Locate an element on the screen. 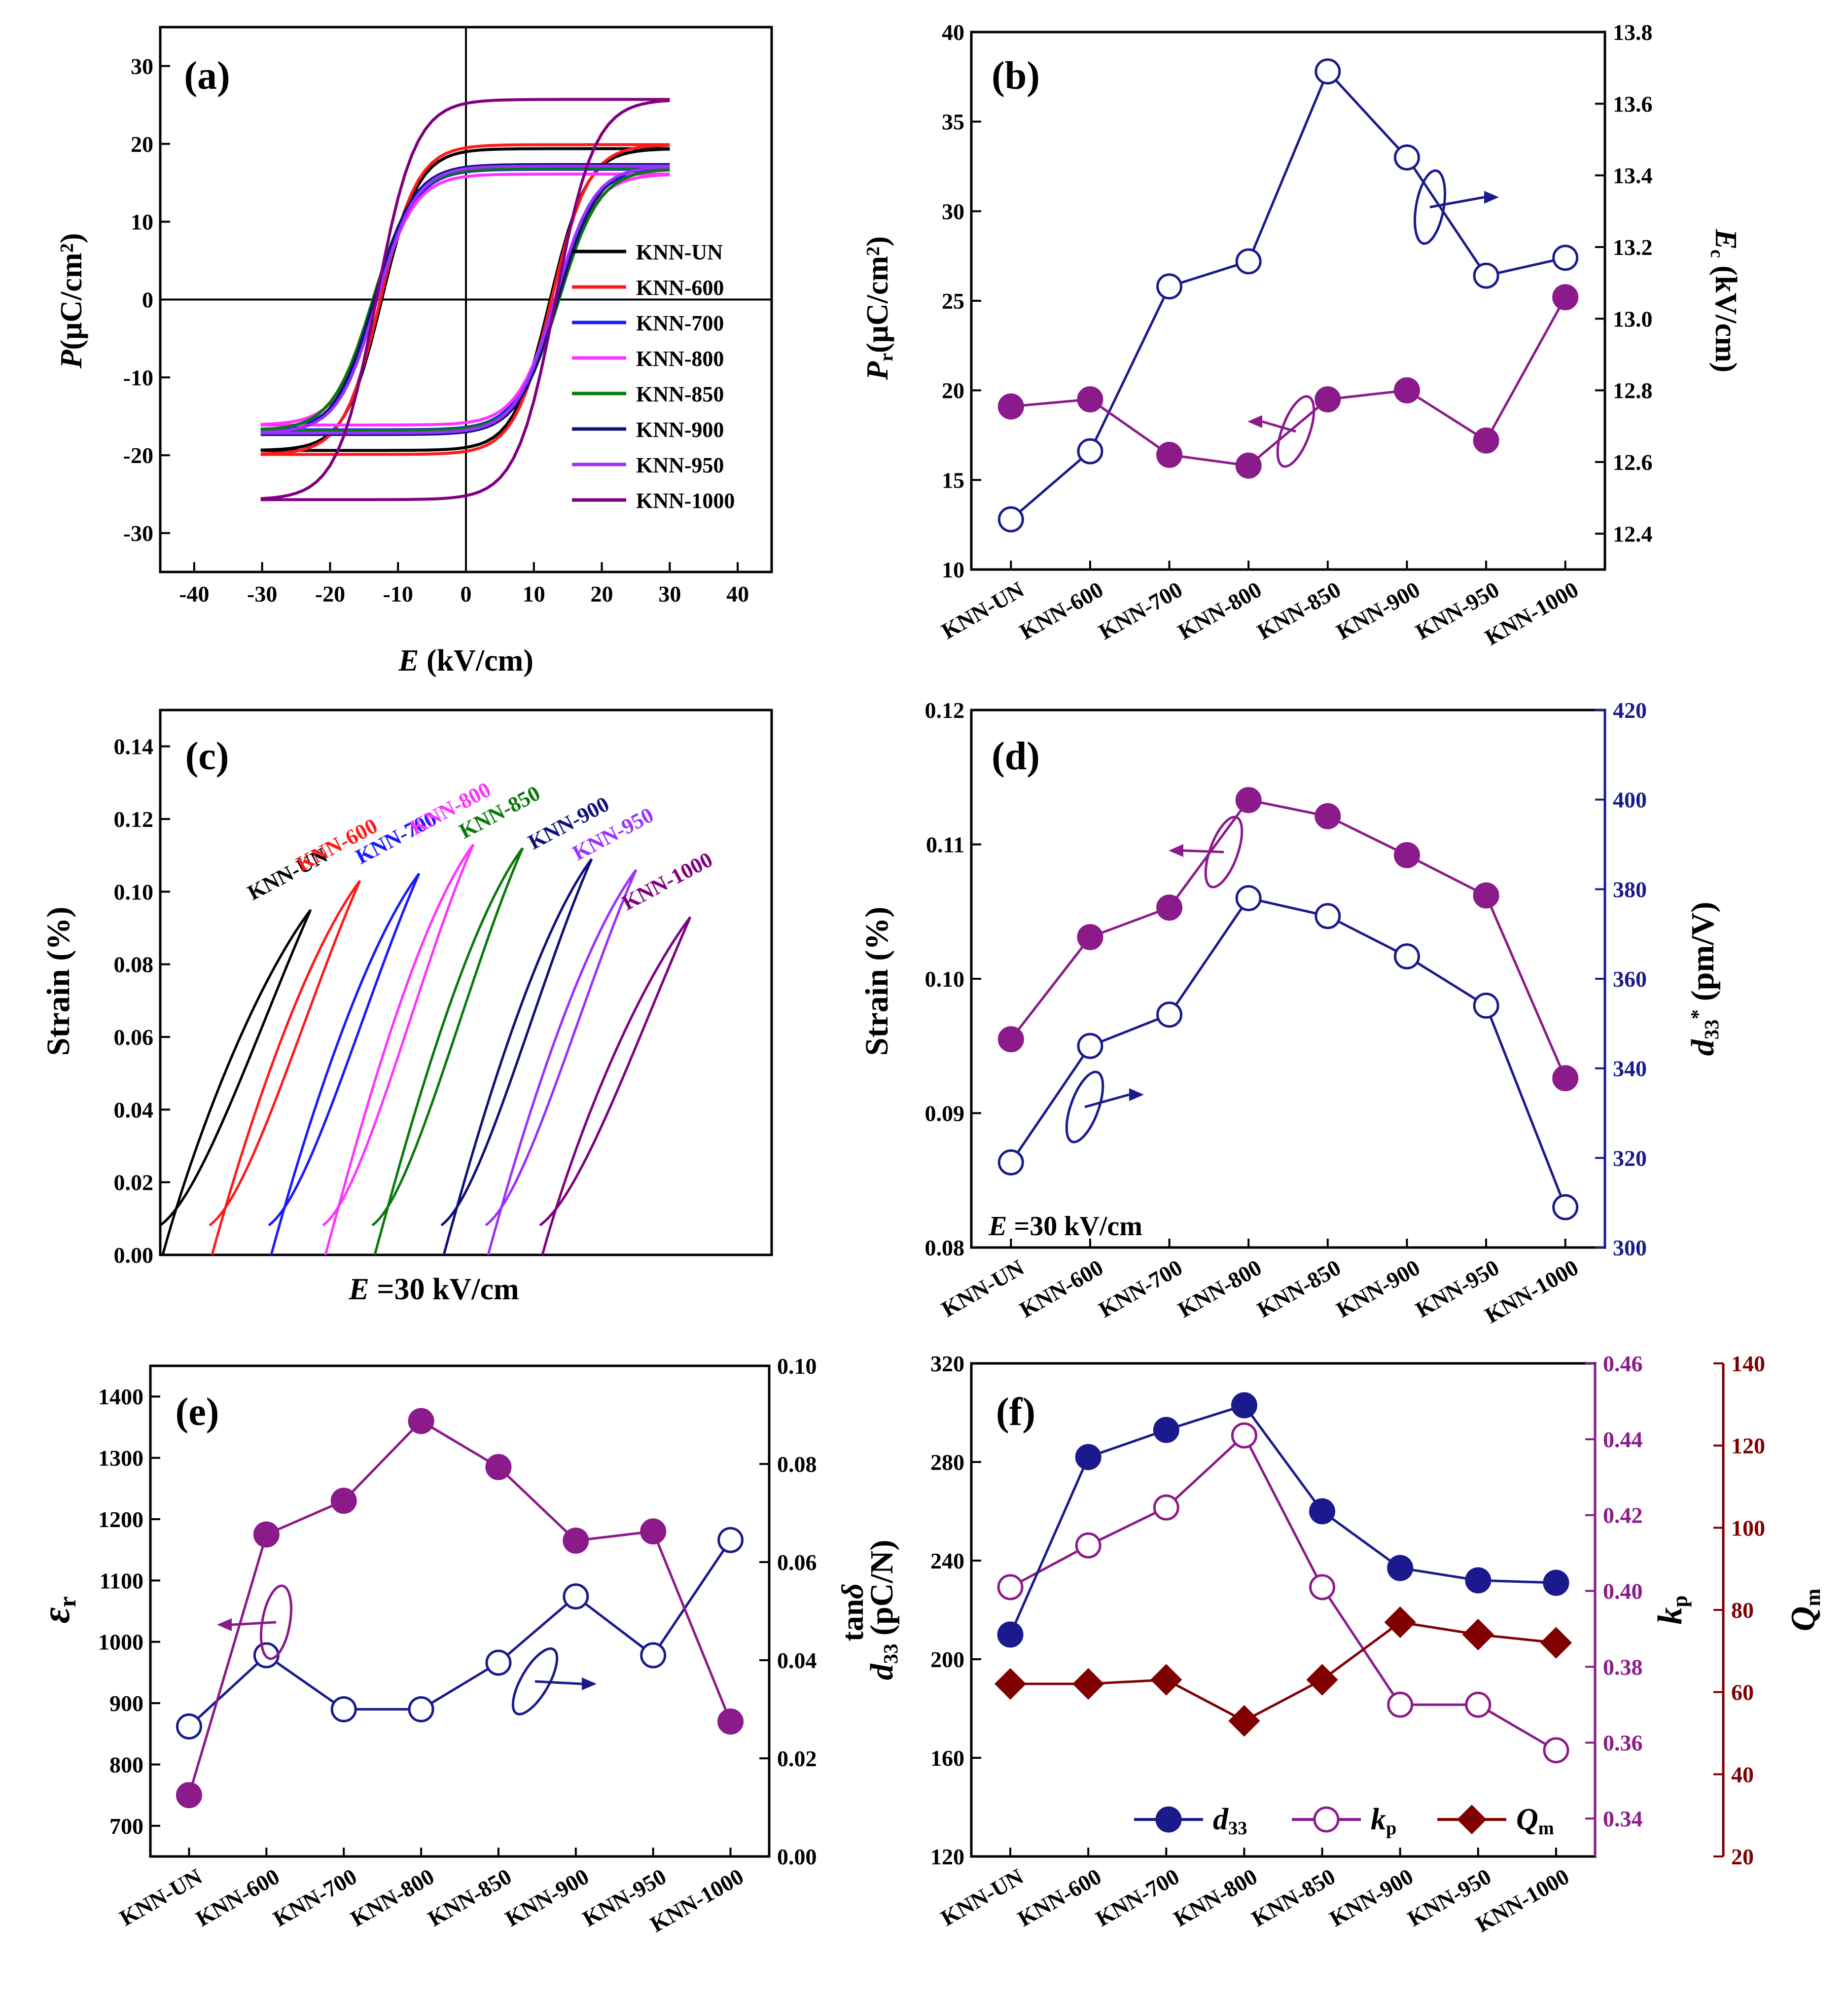 Image resolution: width=1848 pixels, height=1996 pixels. y-tick-label: 0.00 is located at coordinates (797, 1856).